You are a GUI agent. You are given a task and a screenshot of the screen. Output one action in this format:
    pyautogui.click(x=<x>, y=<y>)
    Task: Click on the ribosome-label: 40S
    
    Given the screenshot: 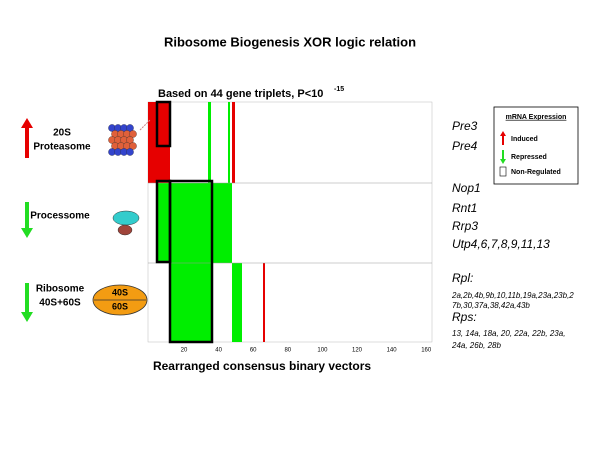 What is the action you would take?
    pyautogui.click(x=120, y=292)
    